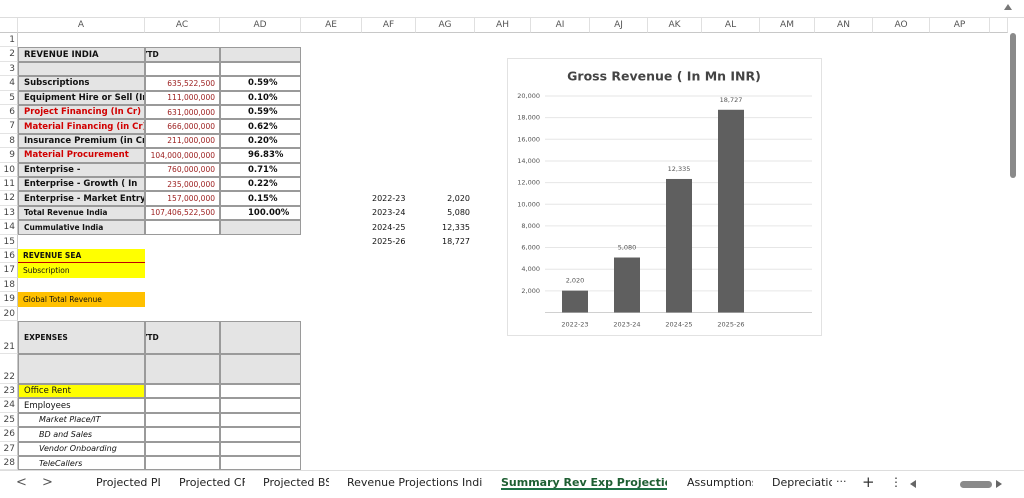 The width and height of the screenshot is (1024, 498). What do you see at coordinates (841, 481) in the screenshot?
I see `more-tabs: ···` at bounding box center [841, 481].